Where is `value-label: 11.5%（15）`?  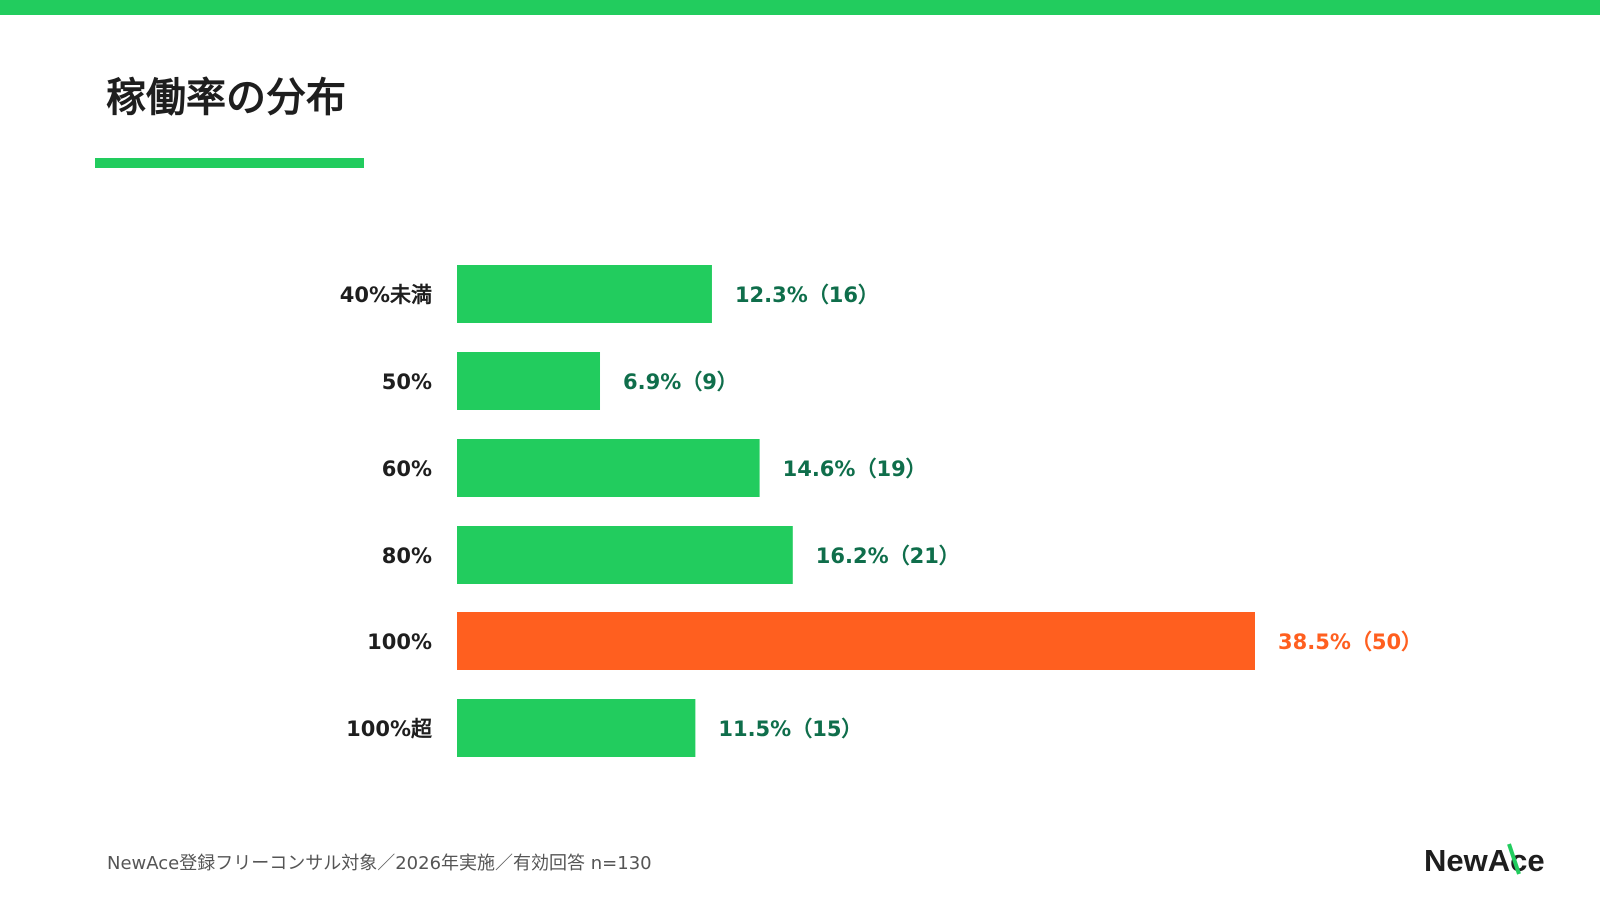
value-label: 11.5%（15） is located at coordinates (790, 729).